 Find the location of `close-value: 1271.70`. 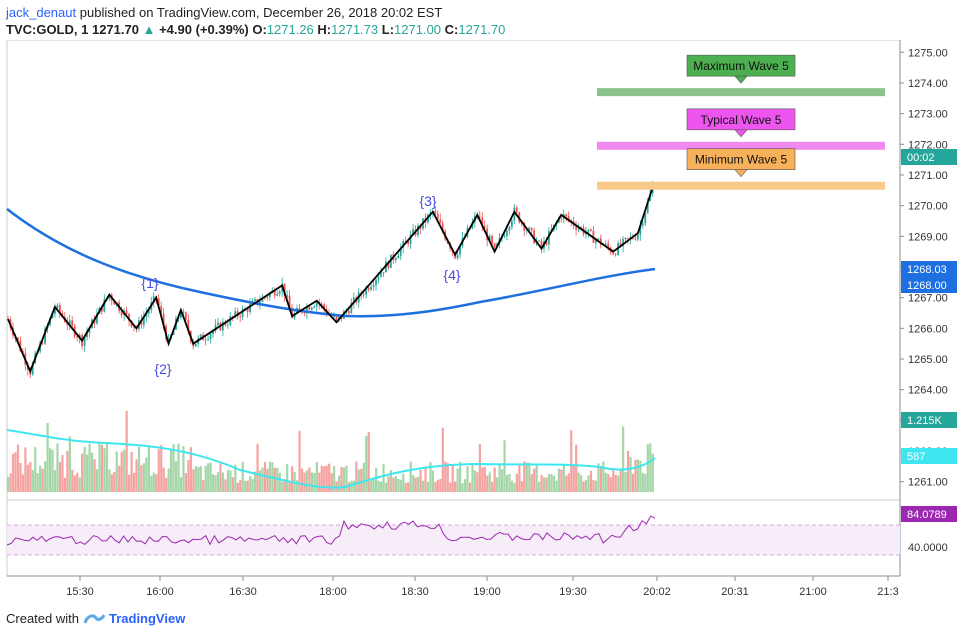

close-value: 1271.70 is located at coordinates (482, 29).